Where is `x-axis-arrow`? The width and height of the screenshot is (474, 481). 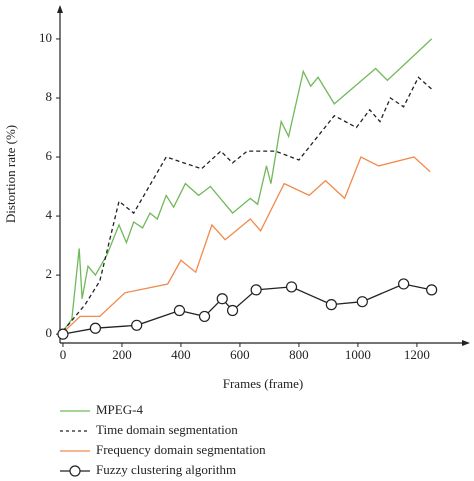
x-axis-arrow is located at coordinates (466, 343).